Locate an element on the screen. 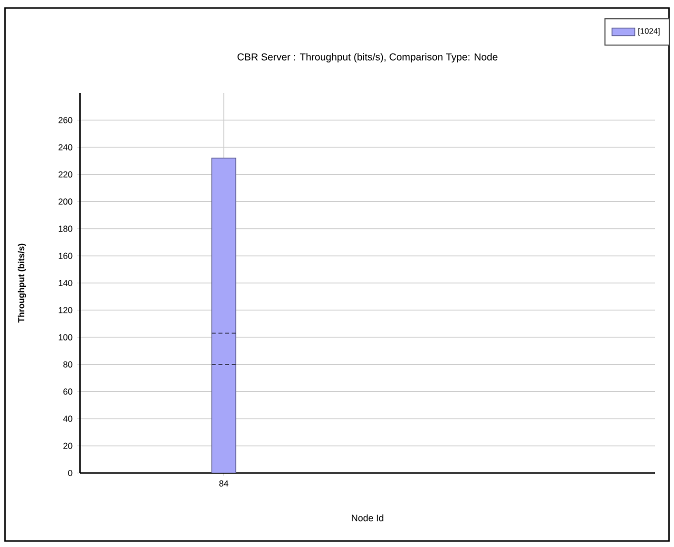 This screenshot has height=547, width=674. y-tick-label: 40 is located at coordinates (67, 419).